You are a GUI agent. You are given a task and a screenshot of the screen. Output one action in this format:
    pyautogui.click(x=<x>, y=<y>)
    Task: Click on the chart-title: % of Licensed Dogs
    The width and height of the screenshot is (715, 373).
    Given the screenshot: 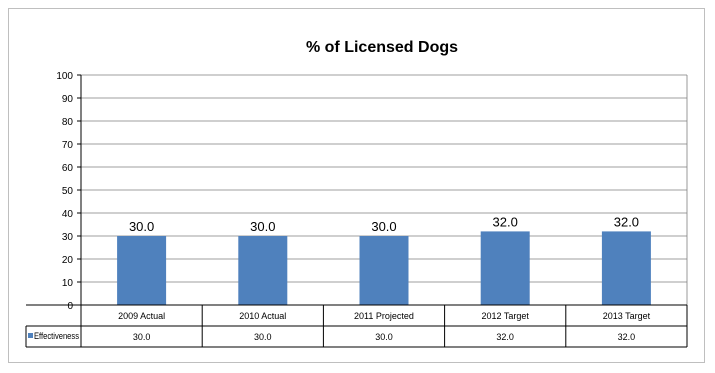 What is the action you would take?
    pyautogui.click(x=382, y=47)
    